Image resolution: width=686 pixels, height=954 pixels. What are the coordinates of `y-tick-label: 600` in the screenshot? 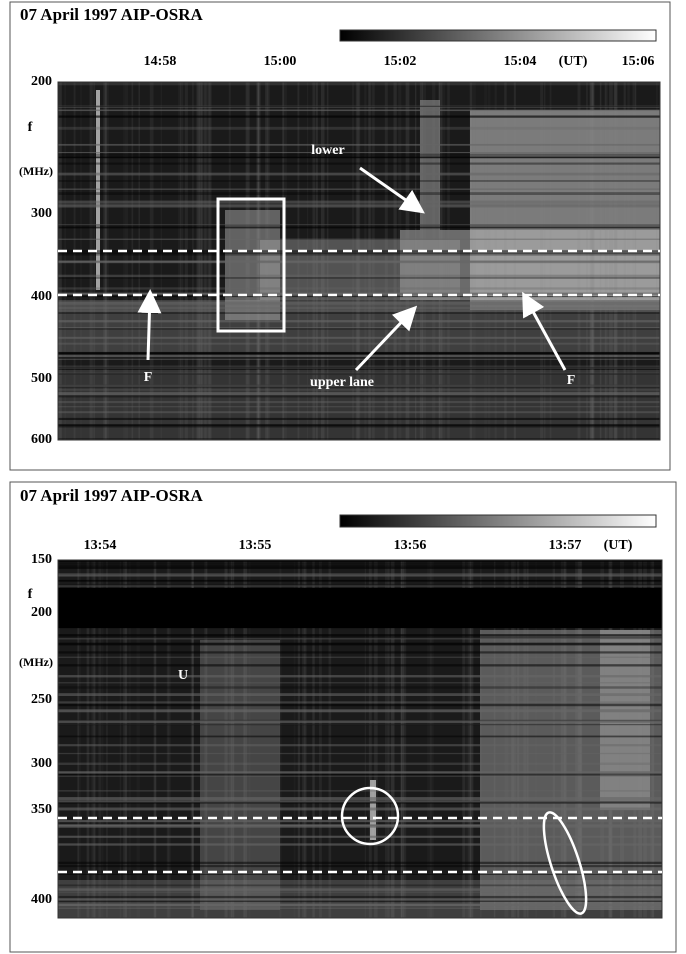 It's located at (41, 439).